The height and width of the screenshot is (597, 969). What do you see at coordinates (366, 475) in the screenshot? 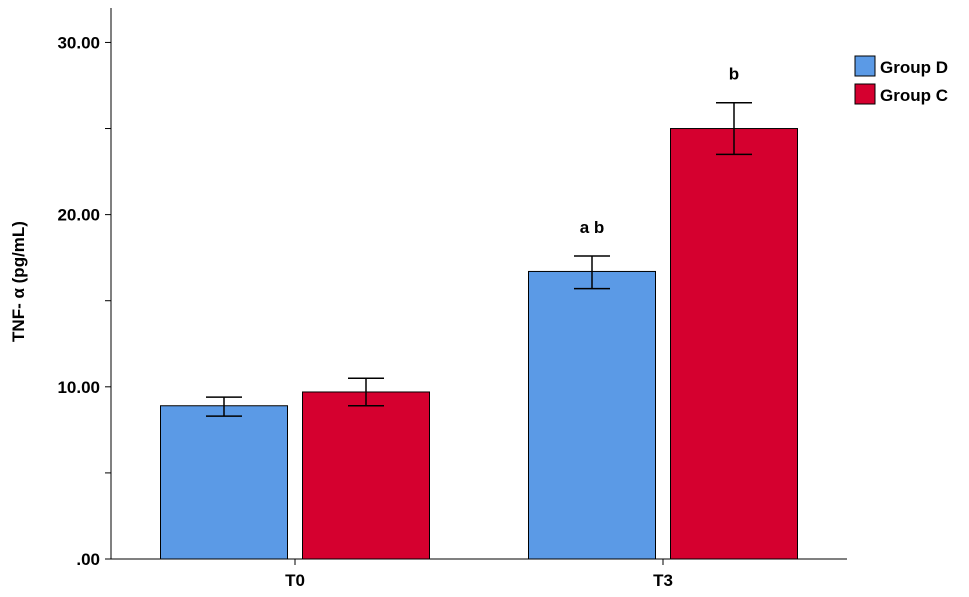
I see `bar-group-c-t0` at bounding box center [366, 475].